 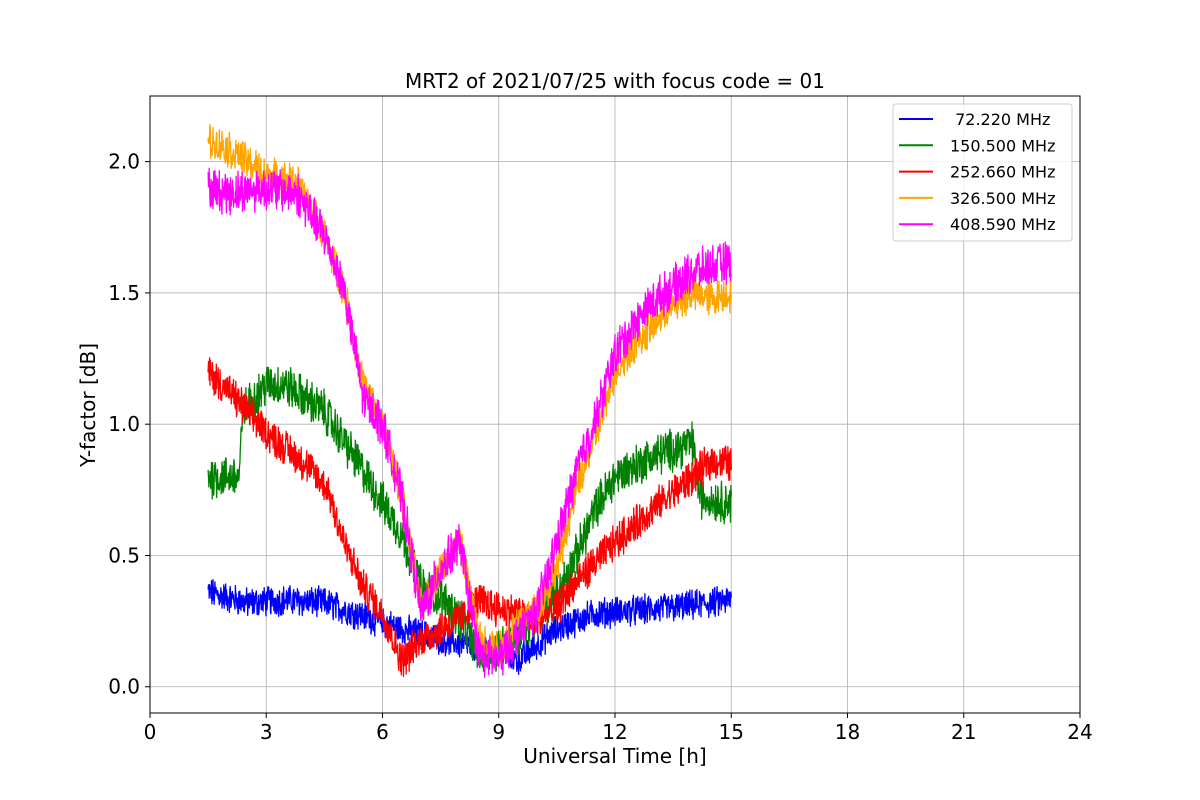 I want to click on legend-label: 72.220 MHz, so click(x=1000, y=119).